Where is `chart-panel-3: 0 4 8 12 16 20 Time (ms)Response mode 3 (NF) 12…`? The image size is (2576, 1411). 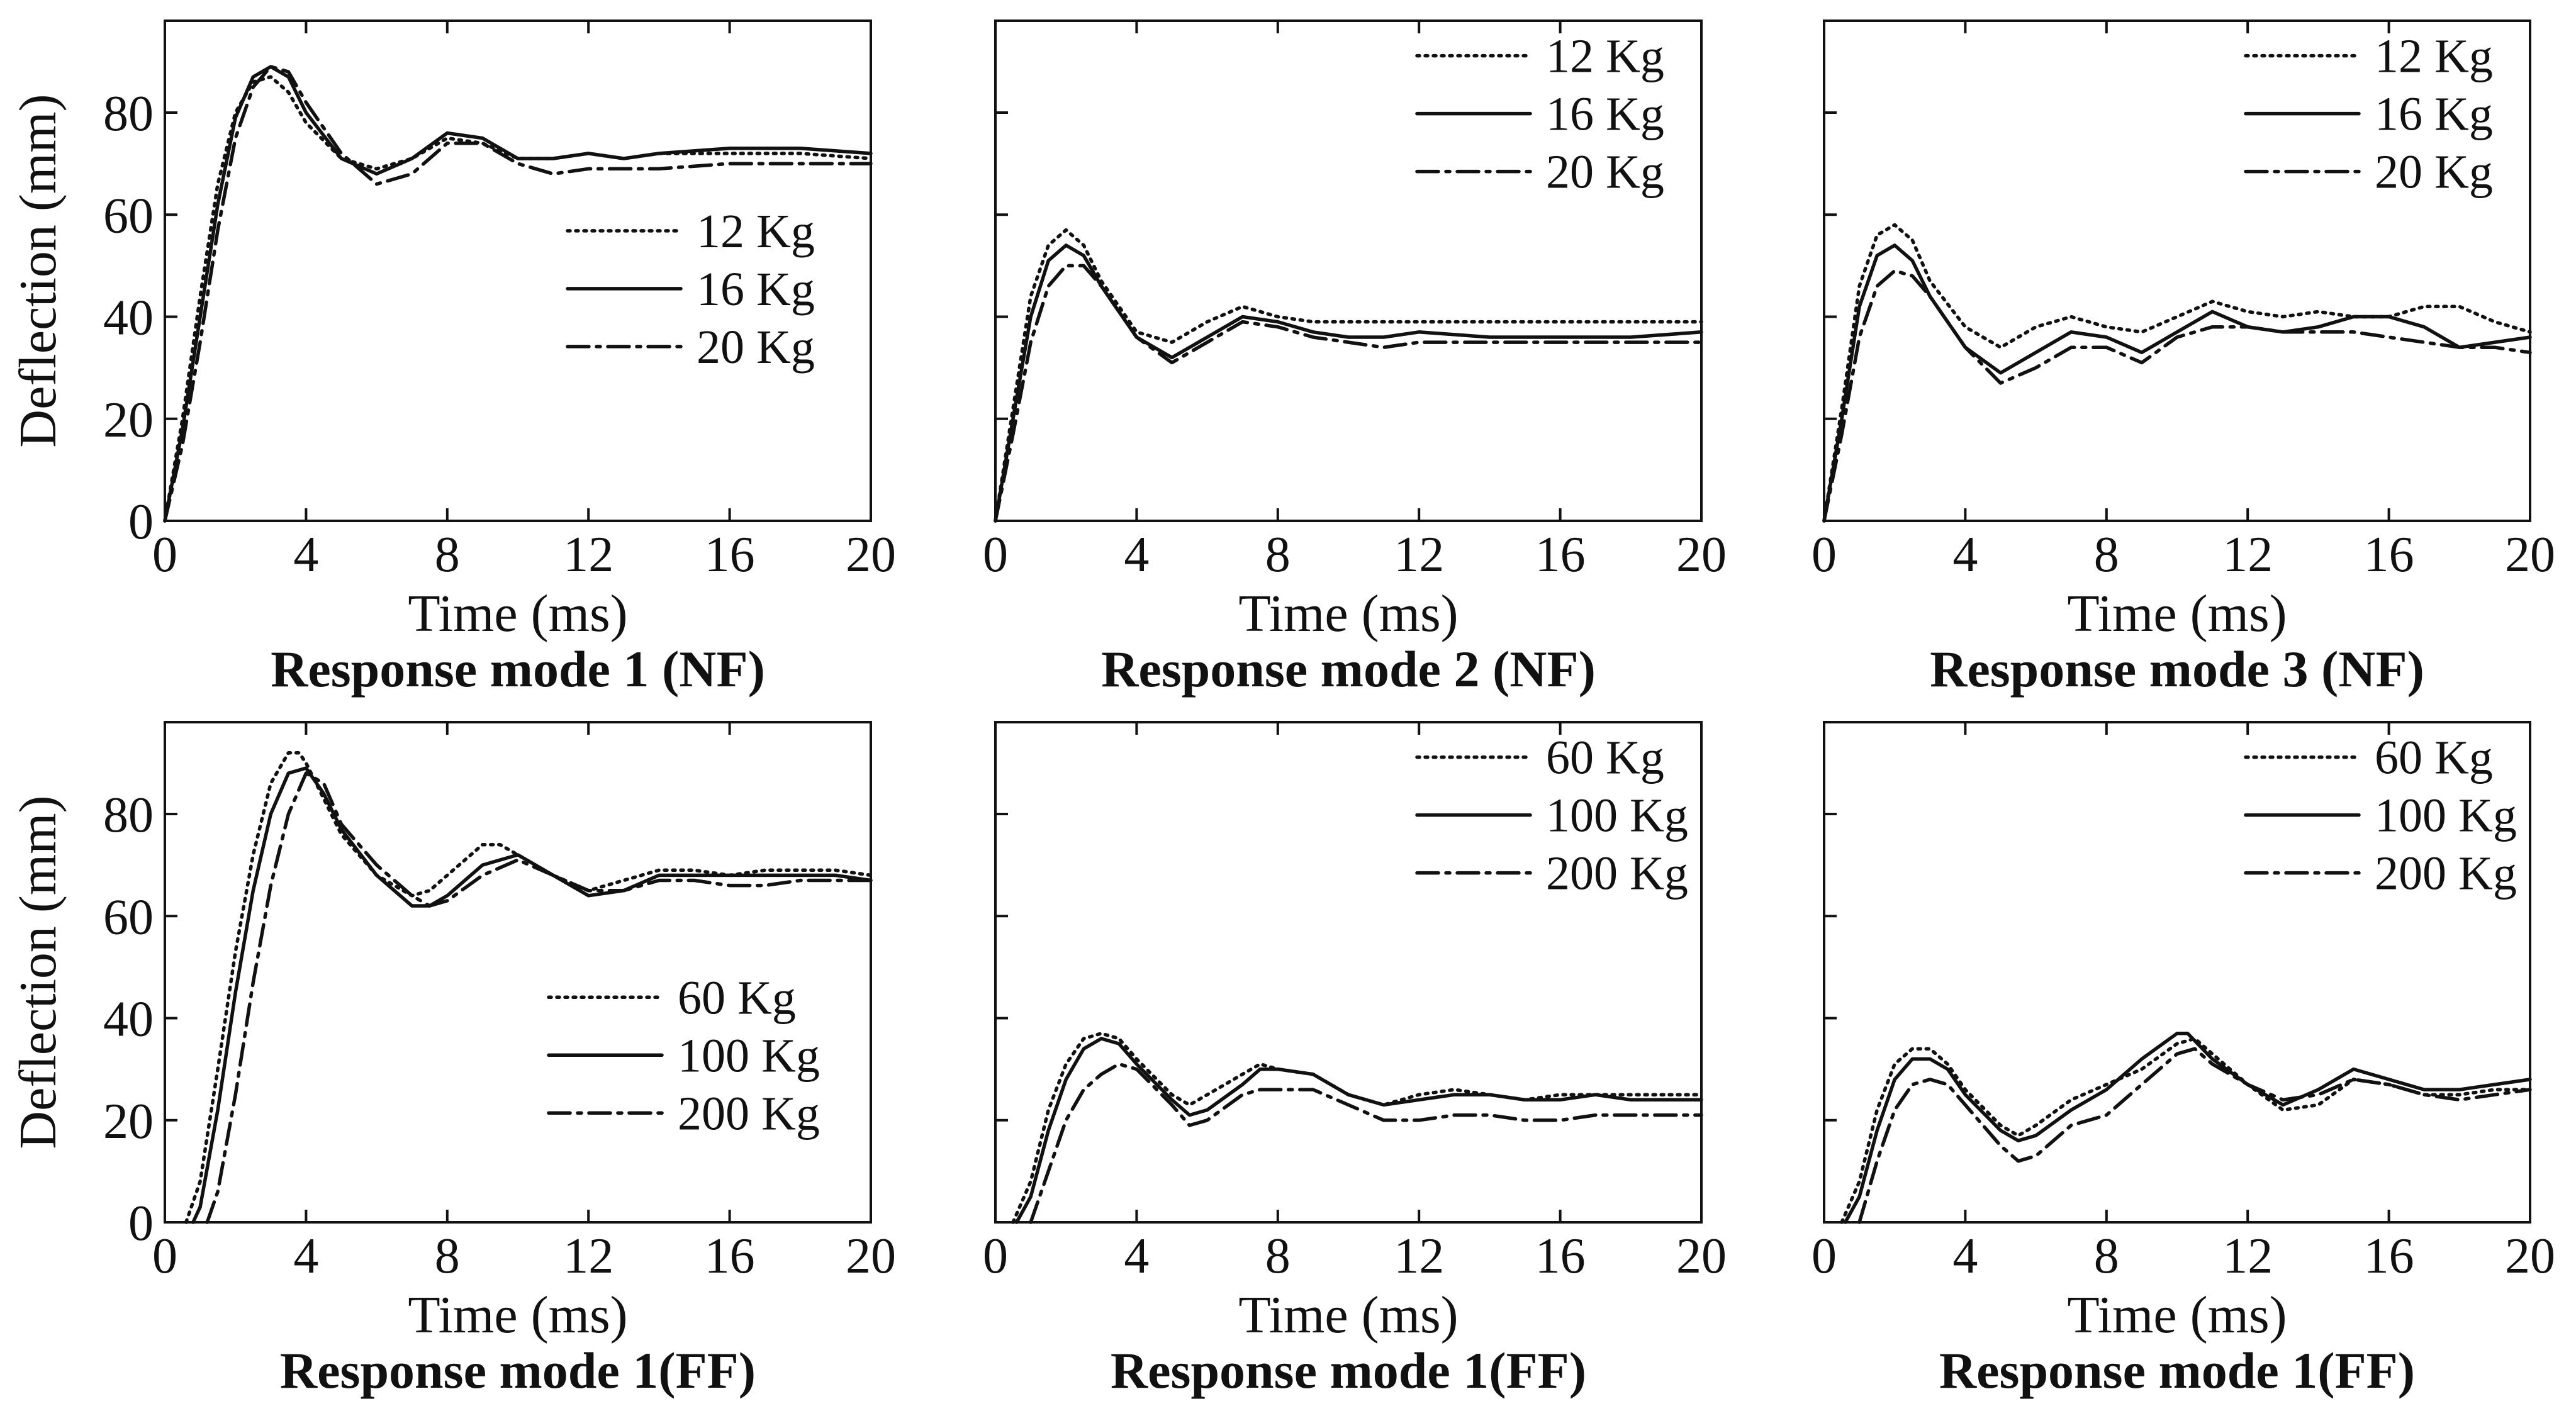
chart-panel-3: 0 4 8 12 16 20 Time (ms)Response mode 3 (NF) 12… is located at coordinates (2183, 359).